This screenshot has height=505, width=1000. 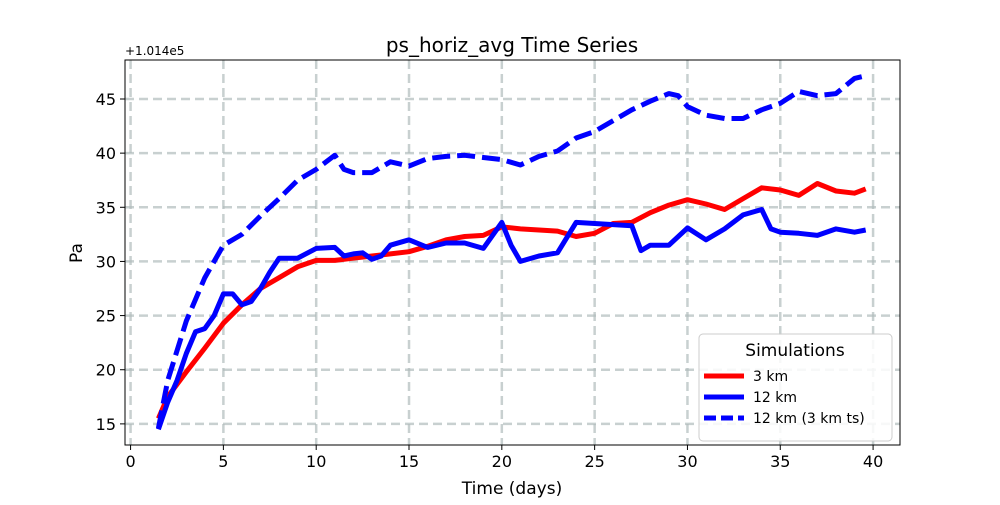 I want to click on legend-label: 3 km, so click(x=770, y=377).